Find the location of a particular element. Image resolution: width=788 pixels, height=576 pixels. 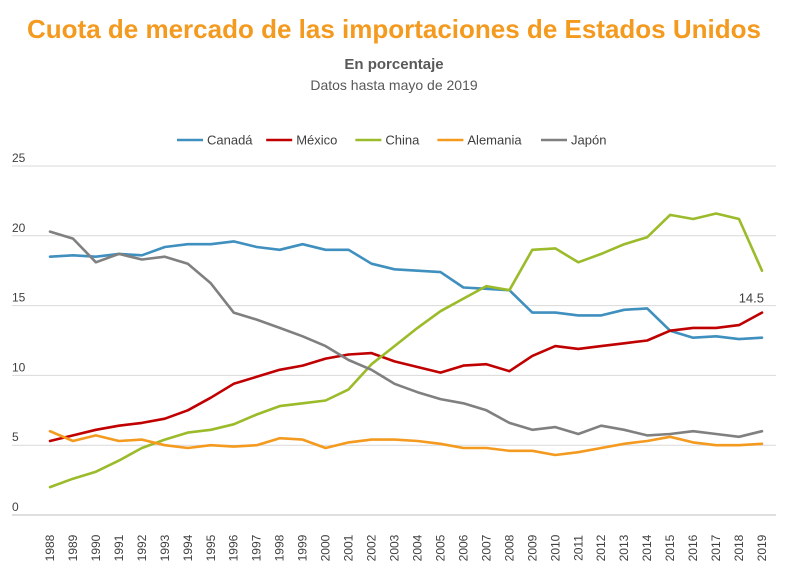

x-tick-label: 2004 is located at coordinates (417, 547).